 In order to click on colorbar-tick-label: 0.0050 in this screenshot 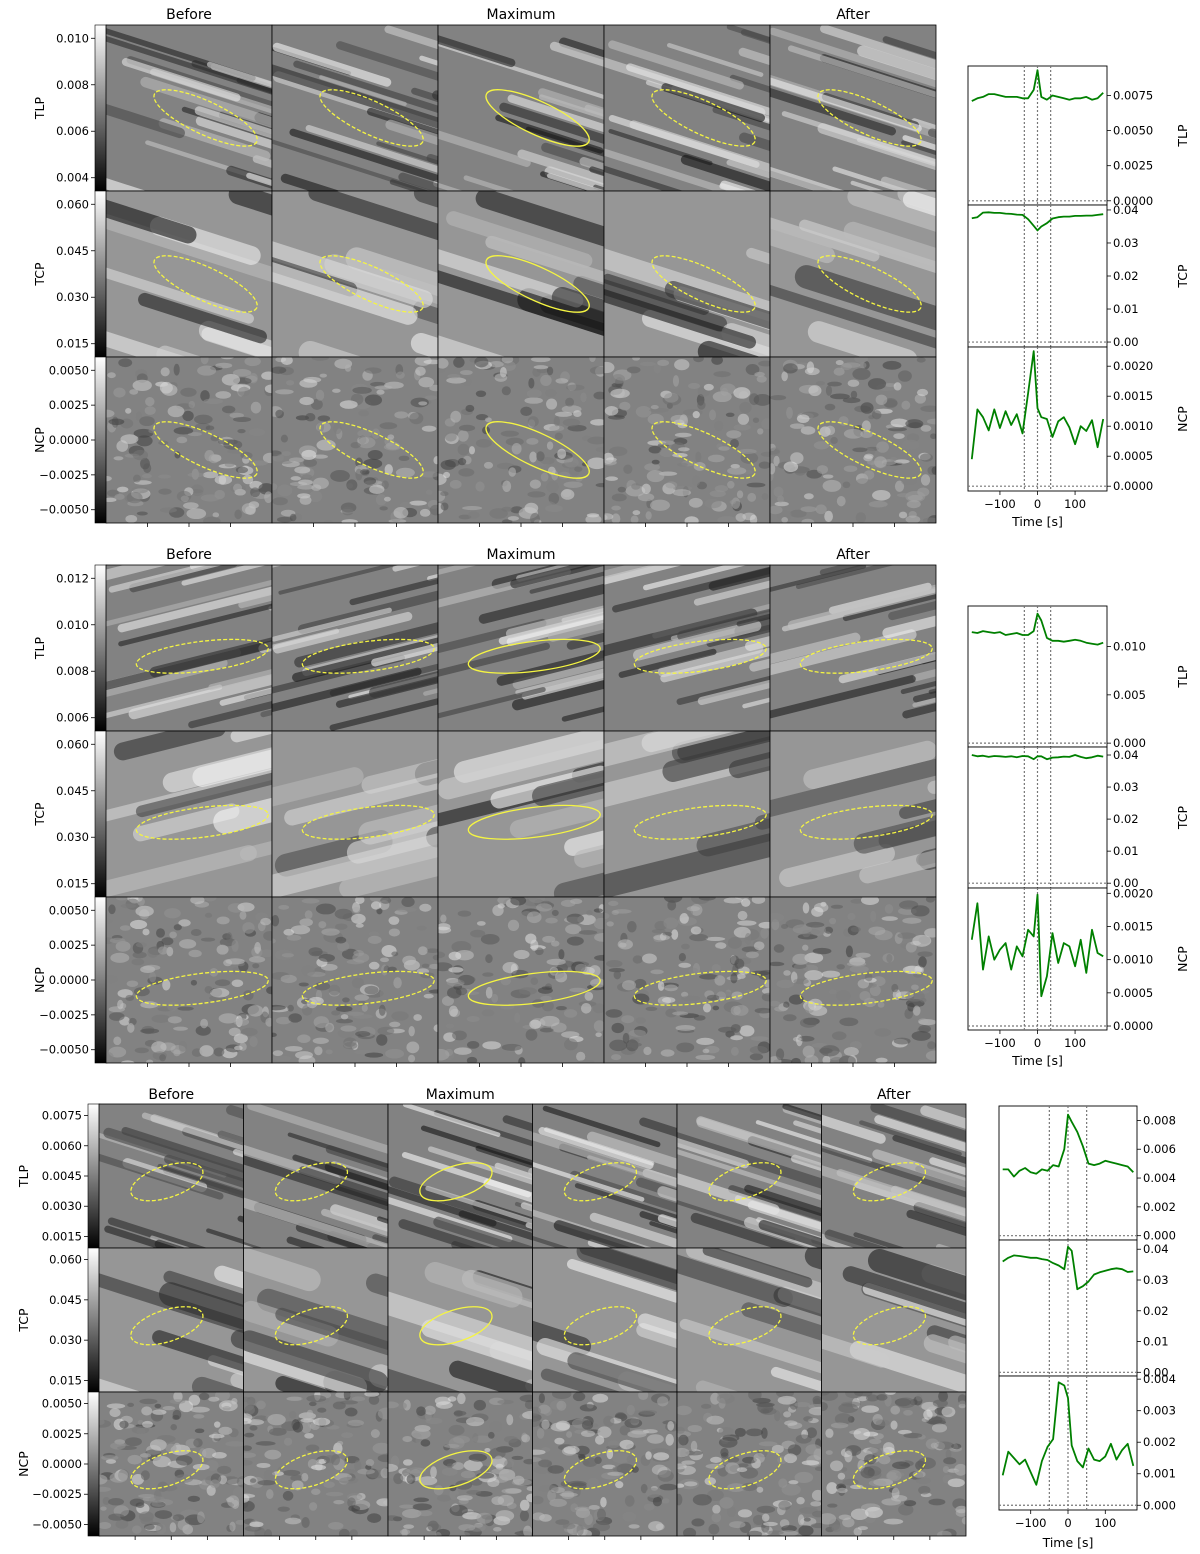, I will do `click(62, 1404)`.